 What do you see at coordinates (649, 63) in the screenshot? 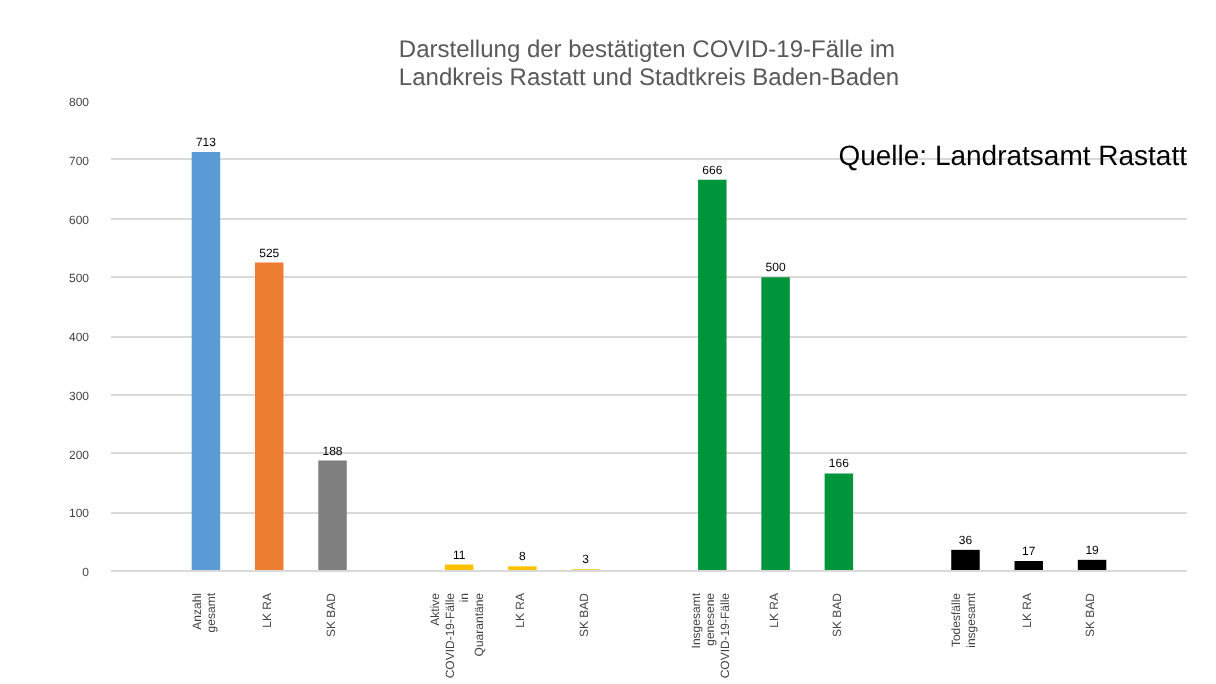
I see `chart-title: Darstellung der bestätigten COVID-19-Fälle im Landkreis Rastatt und Stadtkreis Baden-Baden` at bounding box center [649, 63].